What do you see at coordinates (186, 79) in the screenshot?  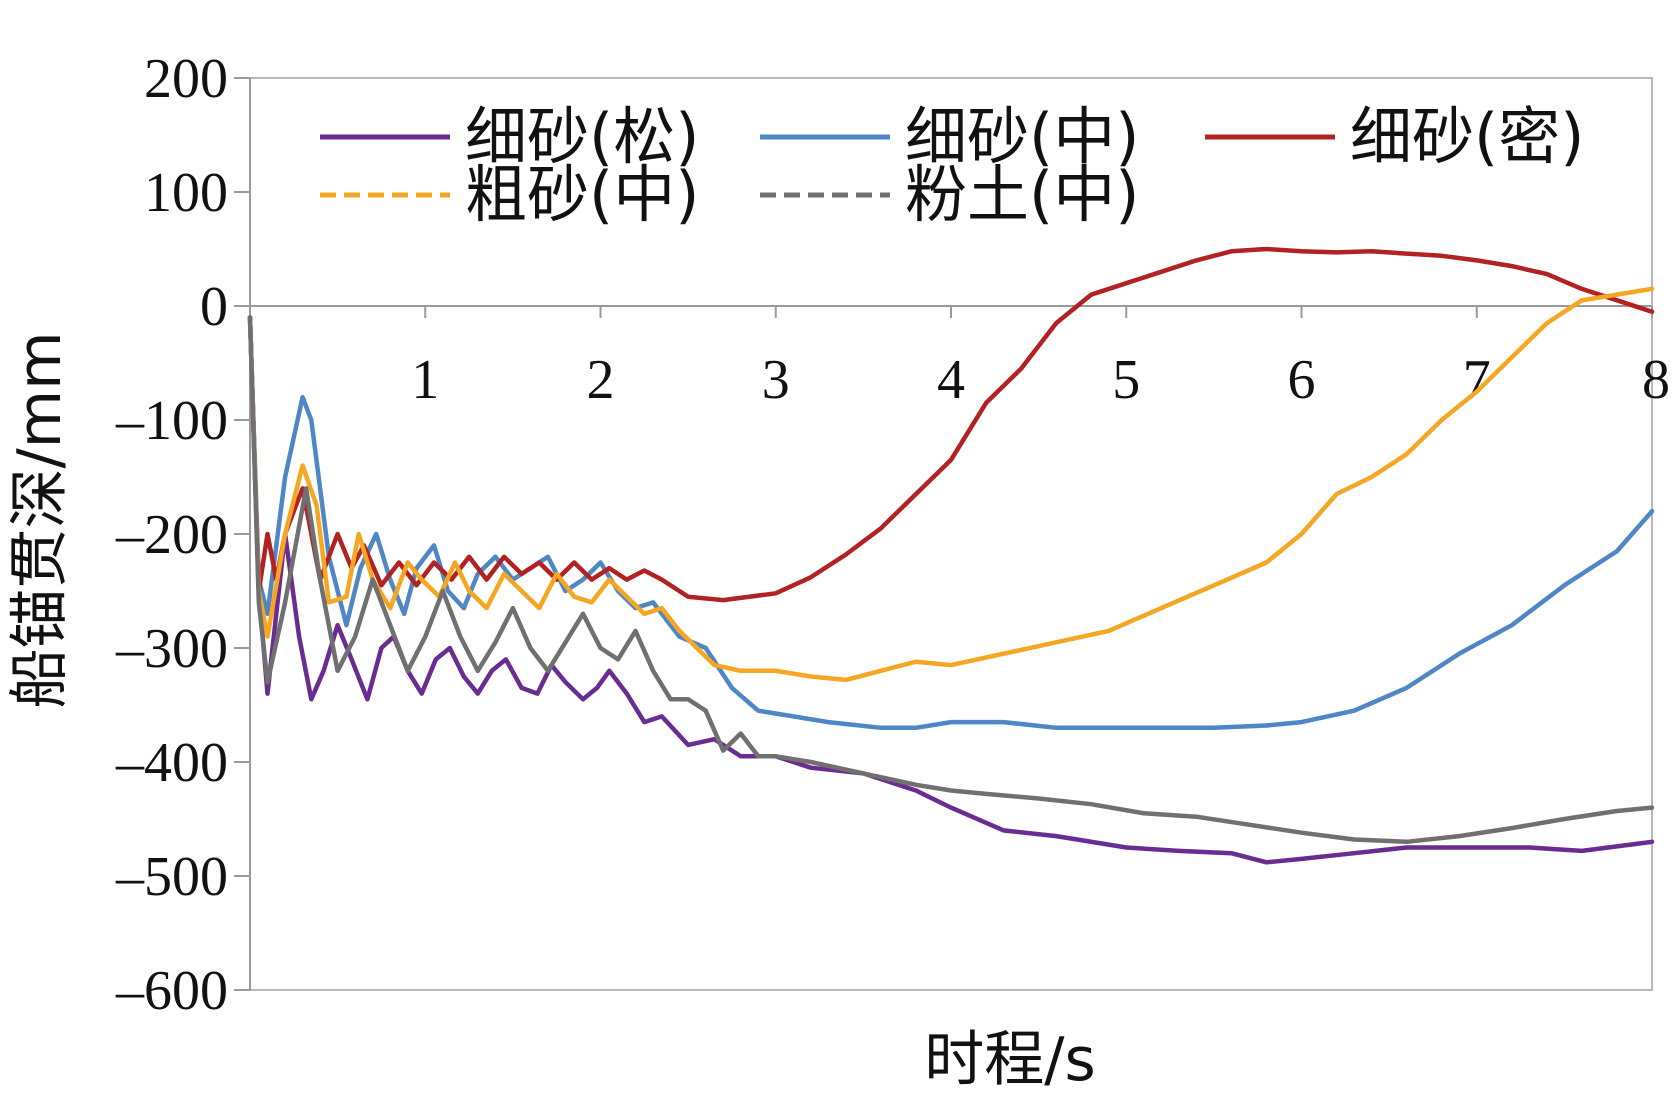 I see `y-tick-label: 200` at bounding box center [186, 79].